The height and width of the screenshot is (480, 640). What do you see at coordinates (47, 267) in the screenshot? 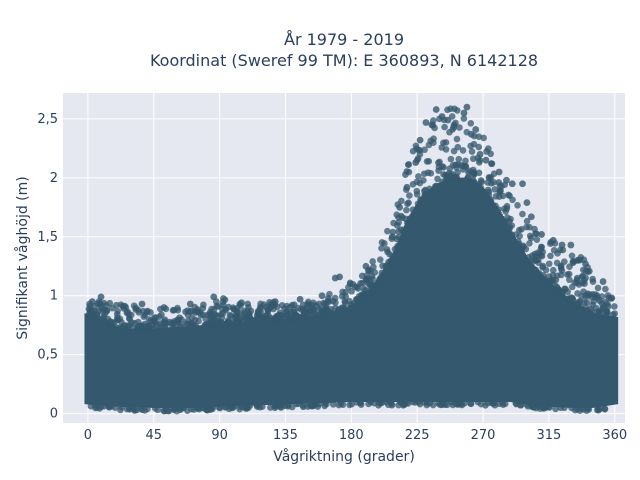
I see `y-axis-ticks: 0 0,5 1 1,5 2 2,5` at bounding box center [47, 267].